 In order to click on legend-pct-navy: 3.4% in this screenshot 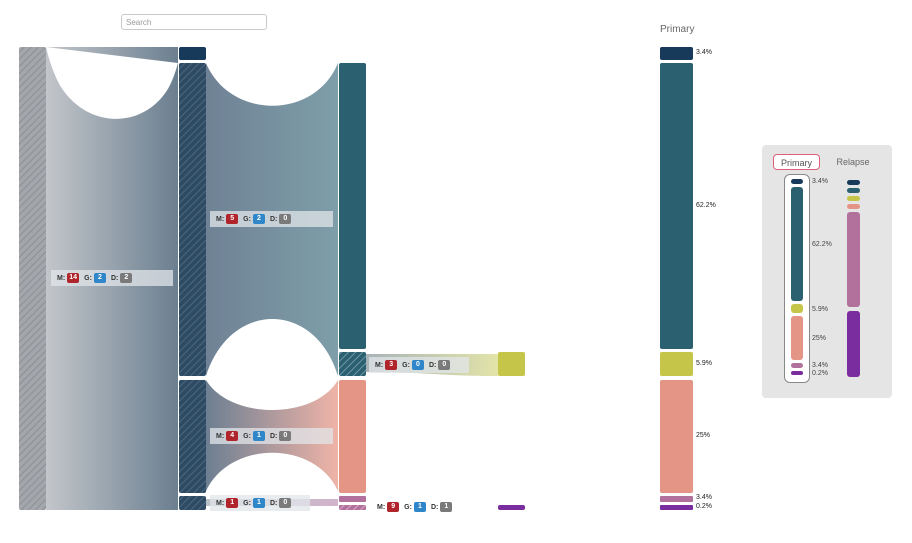, I will do `click(820, 181)`.